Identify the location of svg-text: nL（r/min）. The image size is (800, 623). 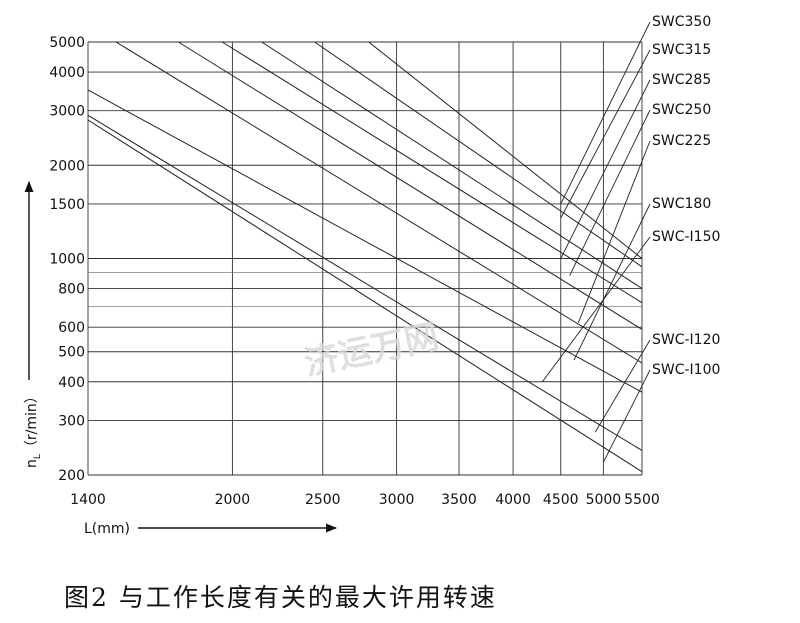
(33, 428).